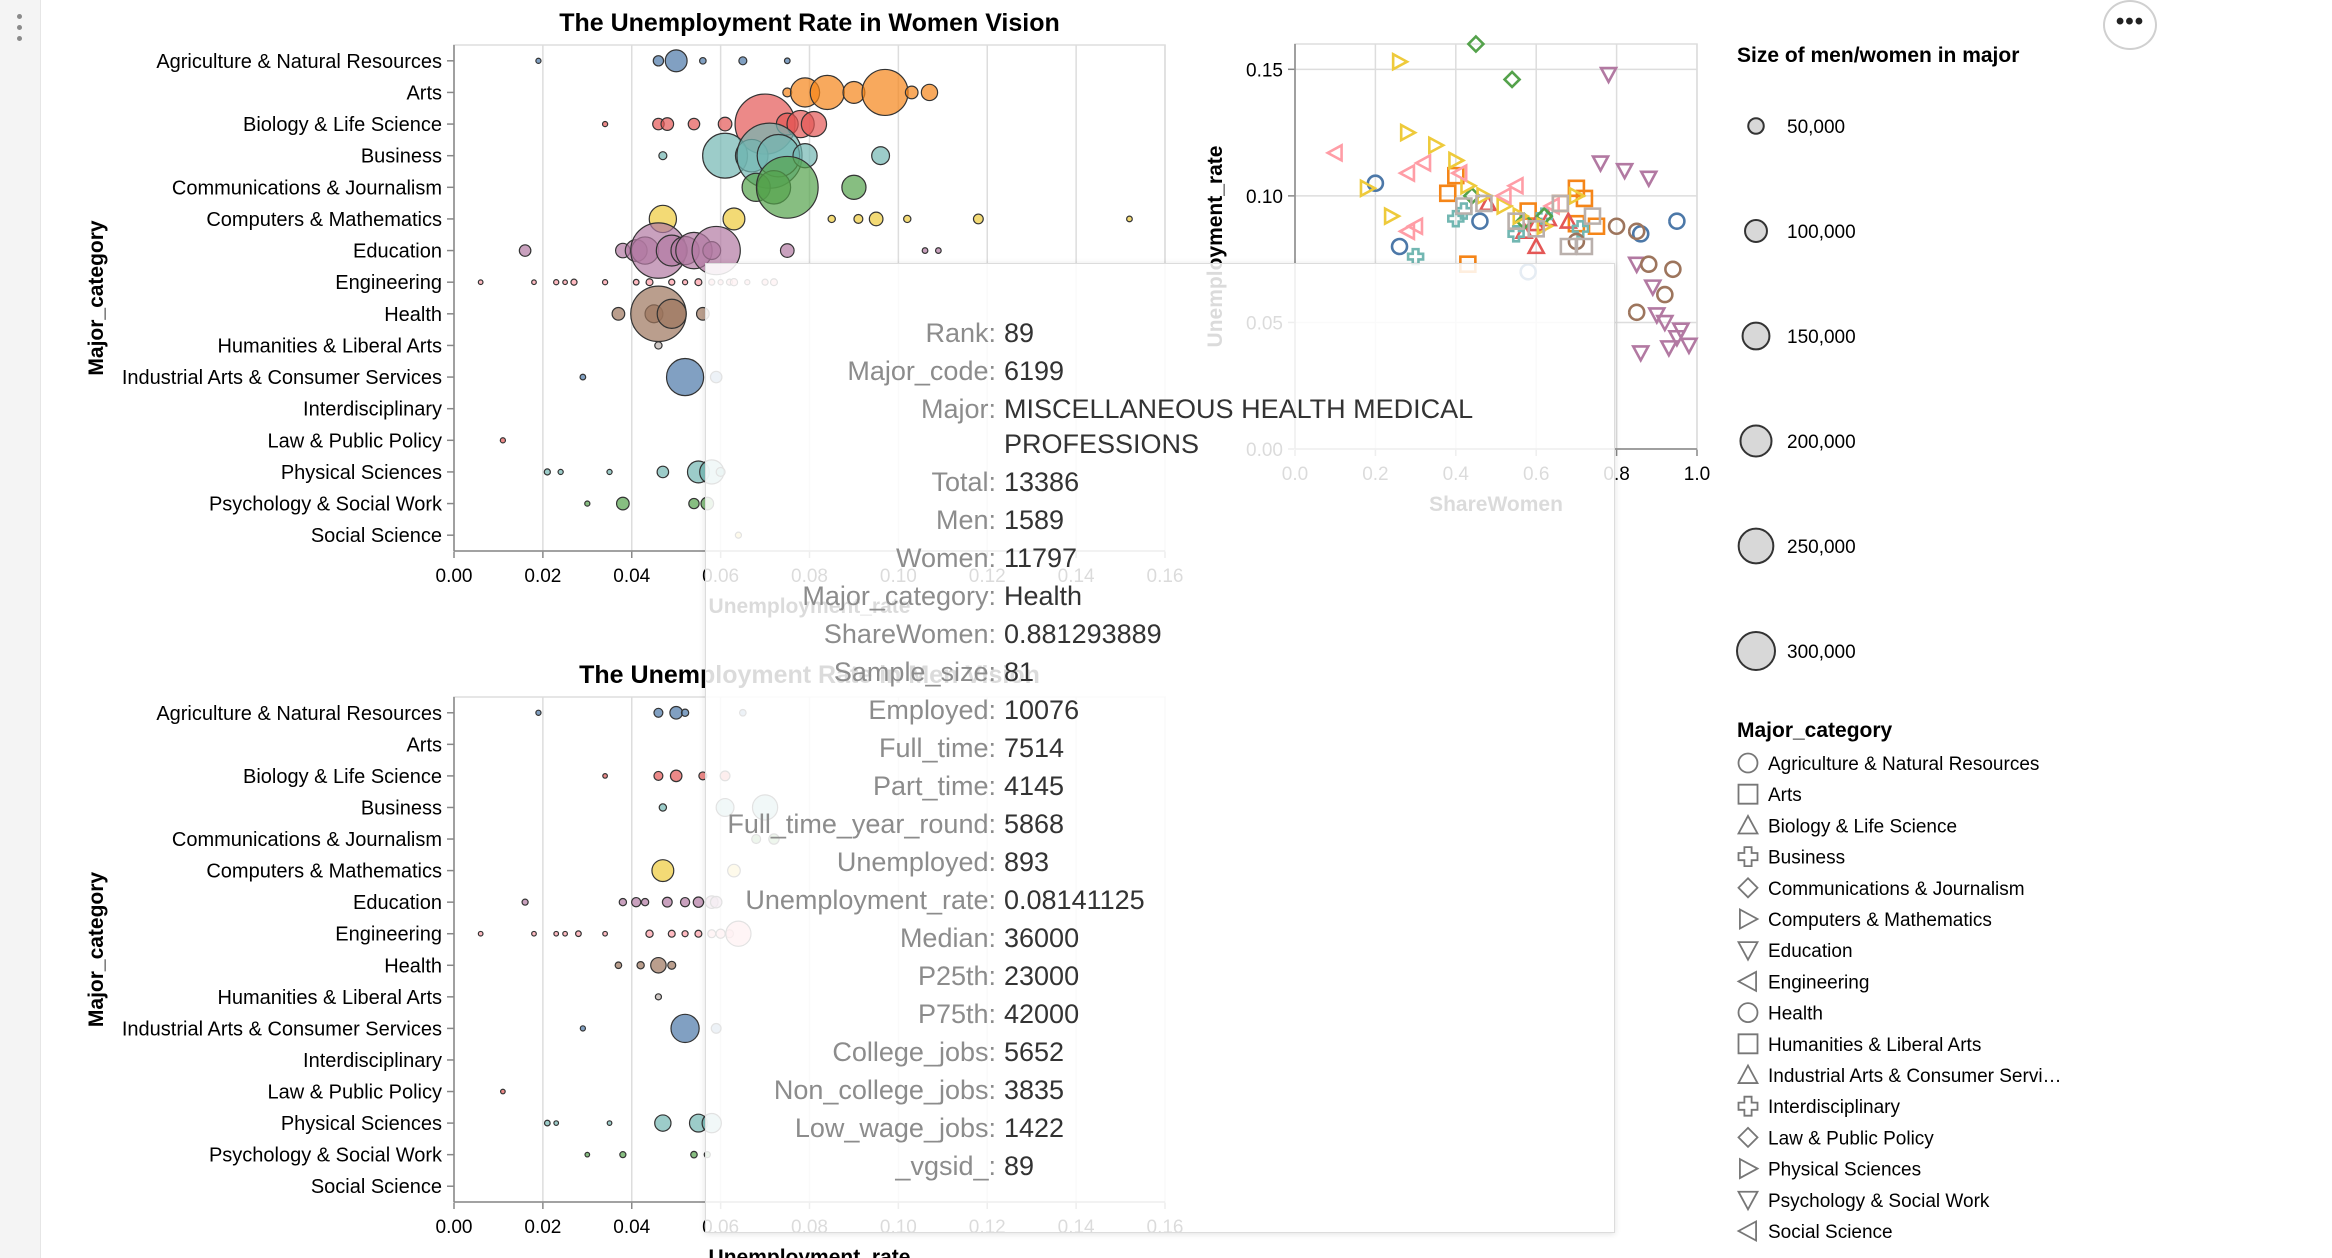  I want to click on tooltip-key: P25th:, so click(956, 976).